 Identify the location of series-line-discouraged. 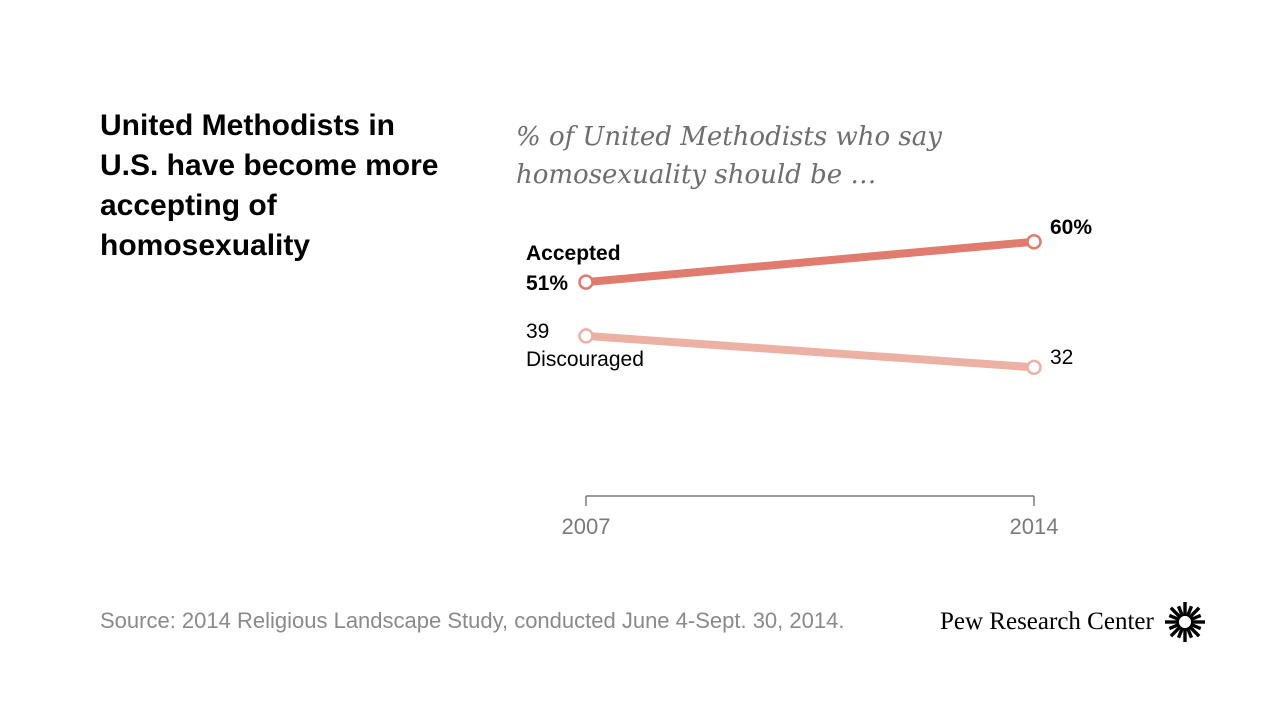
(810, 351).